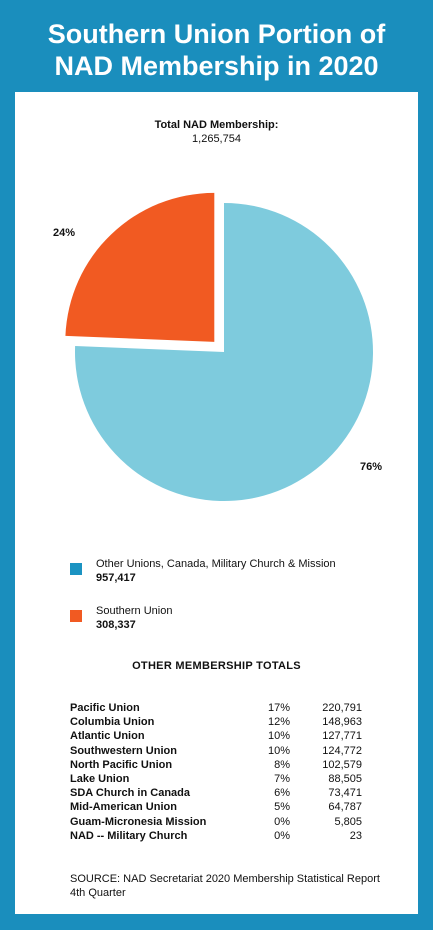  I want to click on union-percent: 6%, so click(282, 793).